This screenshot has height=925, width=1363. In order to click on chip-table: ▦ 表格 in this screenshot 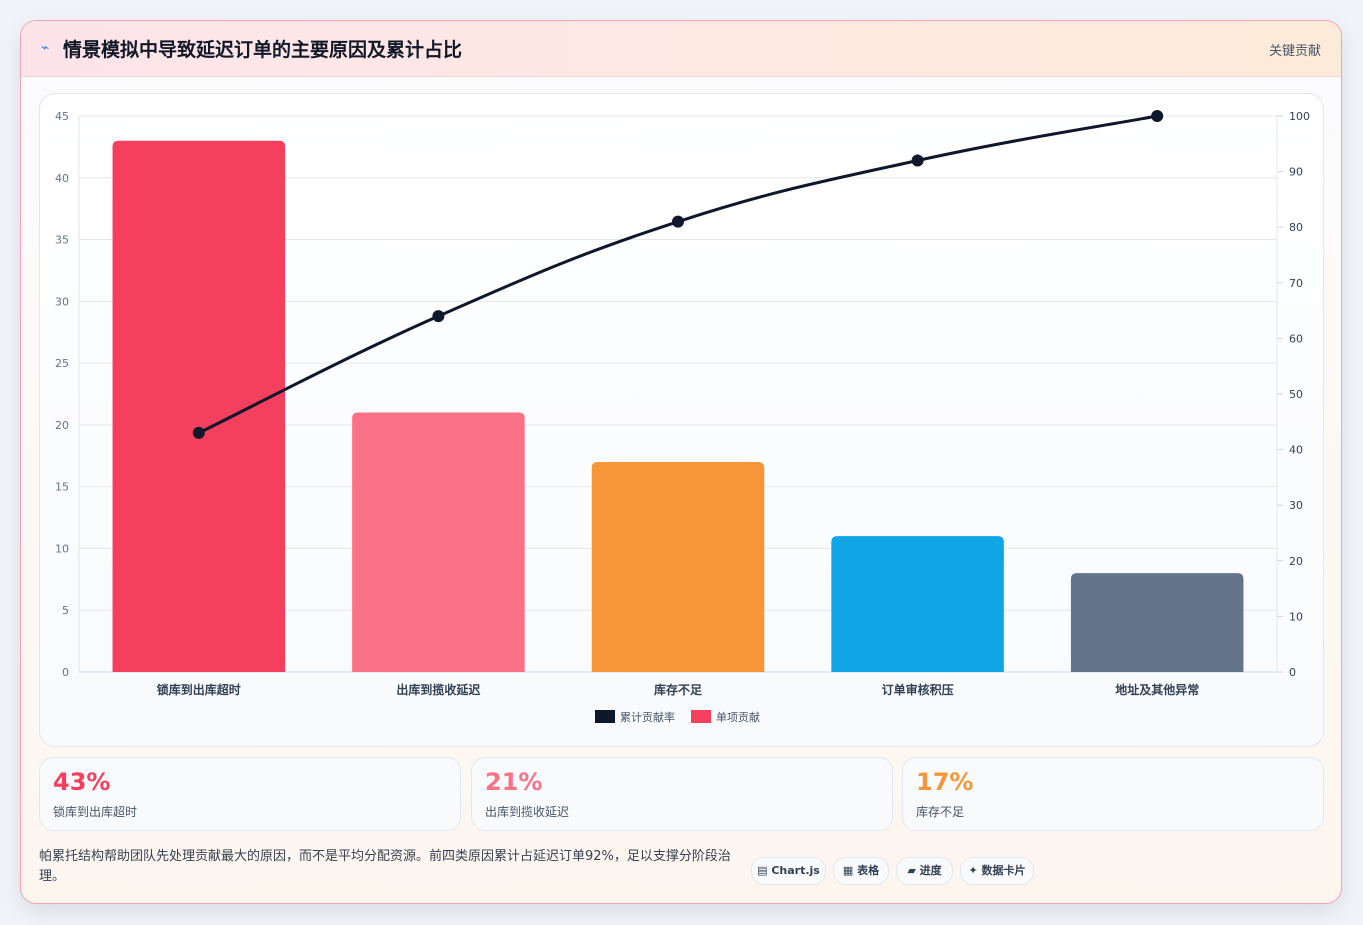, I will do `click(861, 871)`.